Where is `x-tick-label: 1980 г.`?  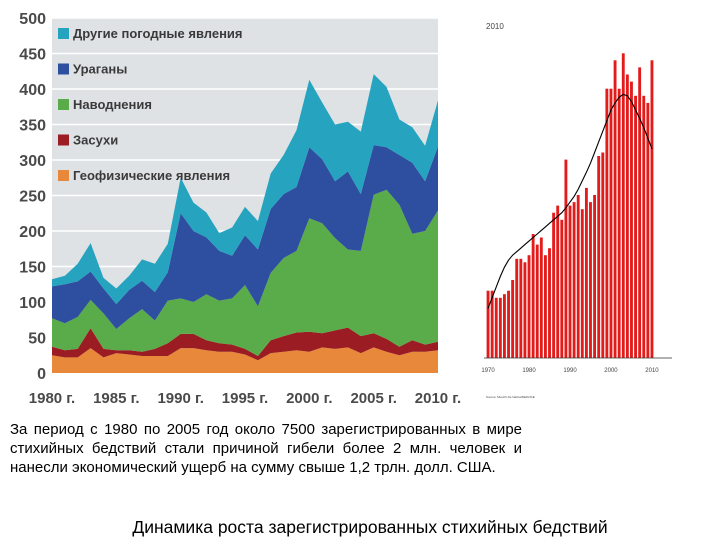
x-tick-label: 1980 г. is located at coordinates (52, 398).